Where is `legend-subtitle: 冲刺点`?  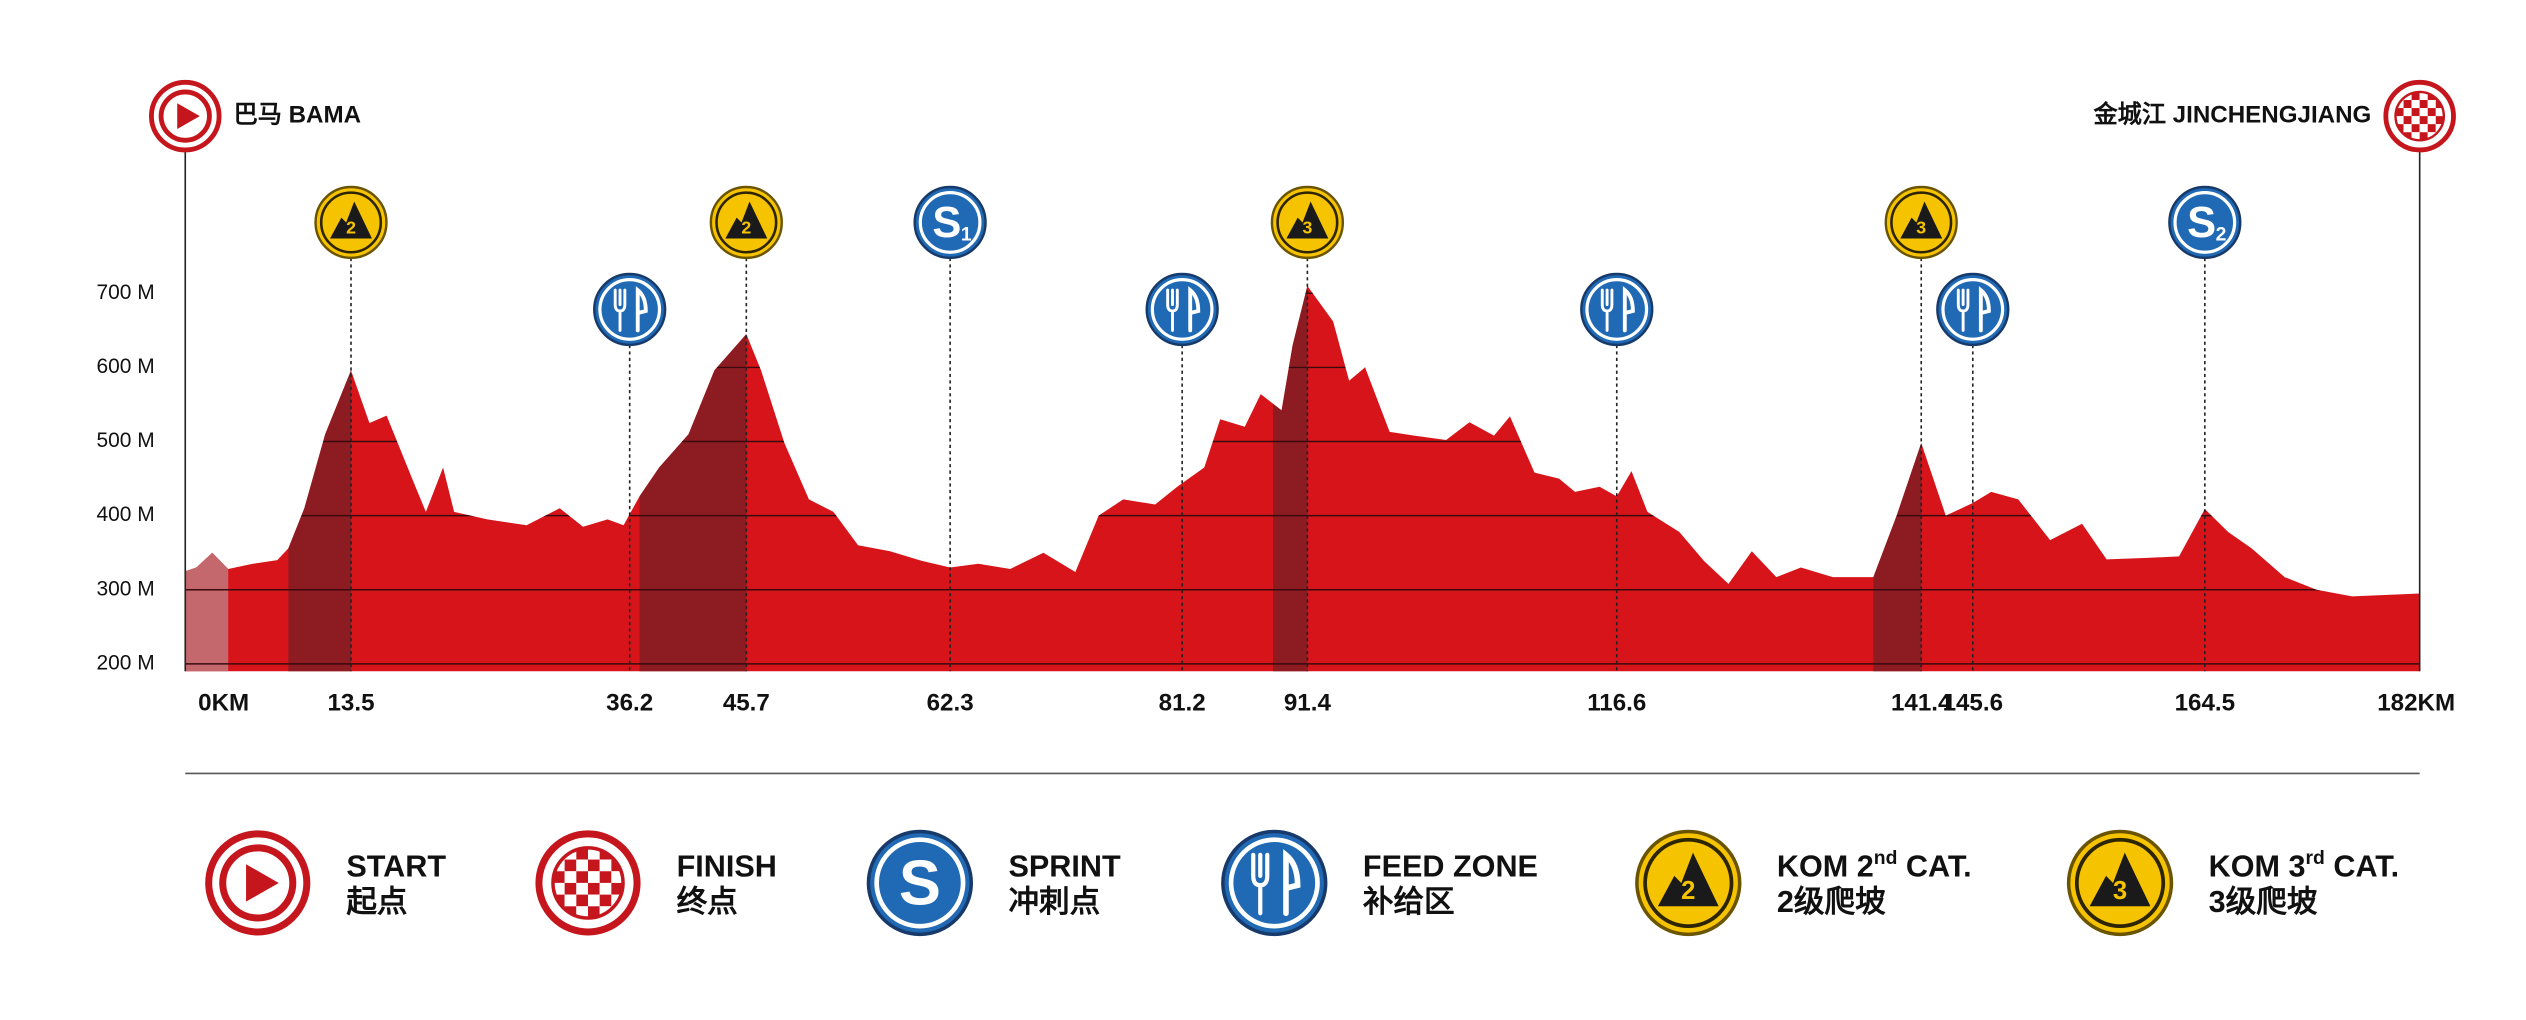
legend-subtitle: 冲刺点 is located at coordinates (1054, 902).